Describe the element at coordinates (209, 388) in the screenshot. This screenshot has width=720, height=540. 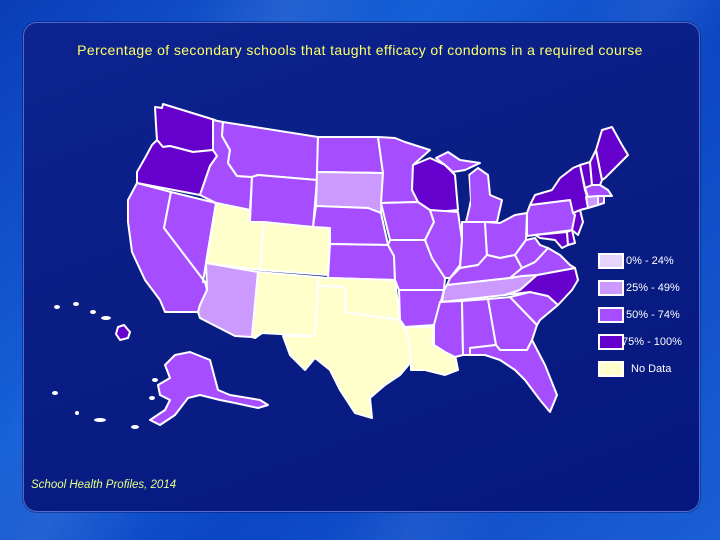
I see `state-ak` at that location.